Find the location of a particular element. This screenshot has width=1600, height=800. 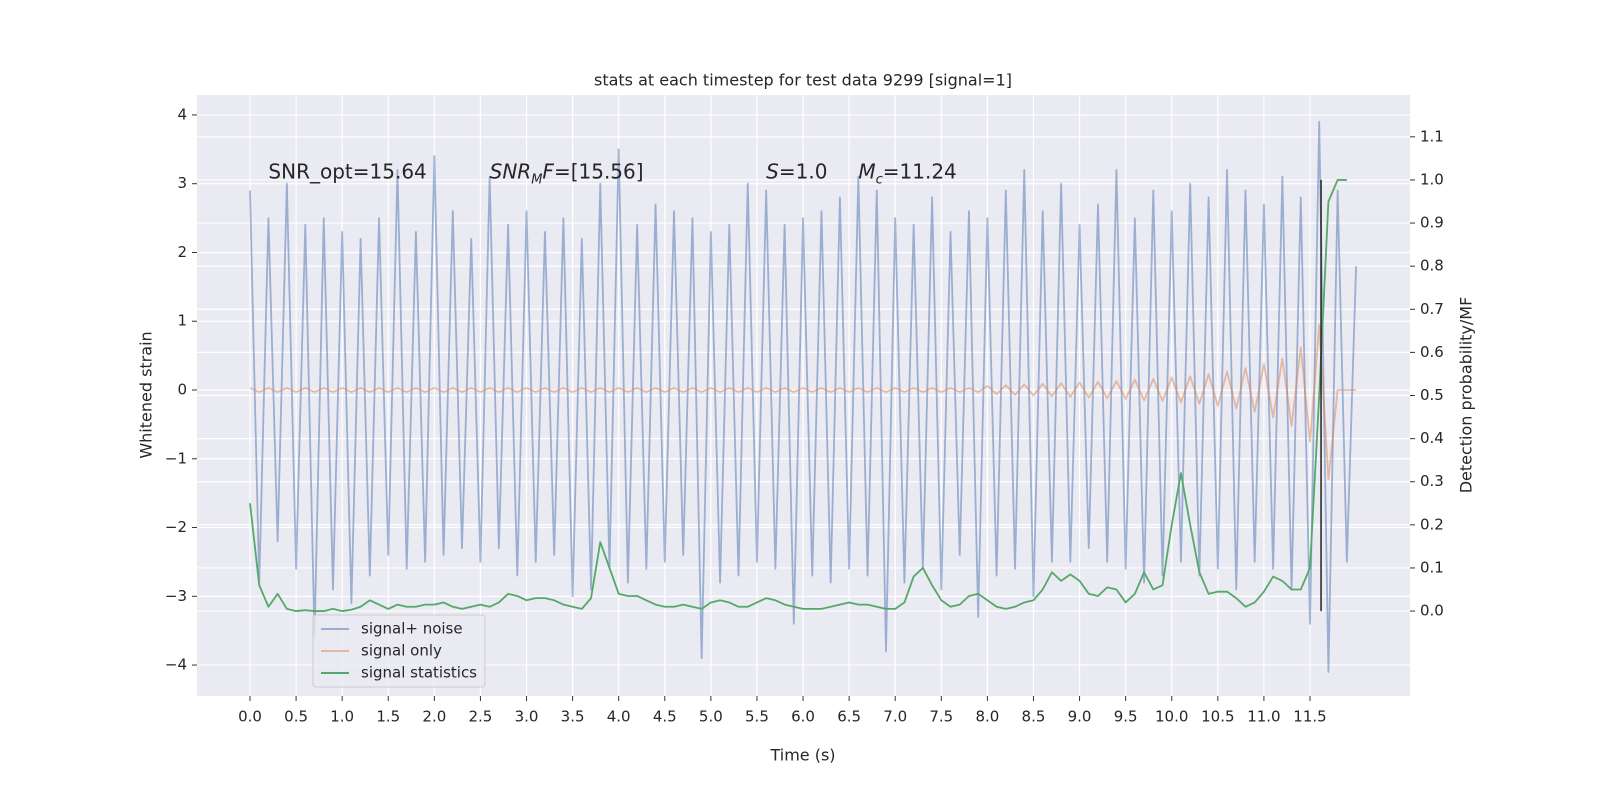

legend-label: signal+ noise is located at coordinates (412, 629).